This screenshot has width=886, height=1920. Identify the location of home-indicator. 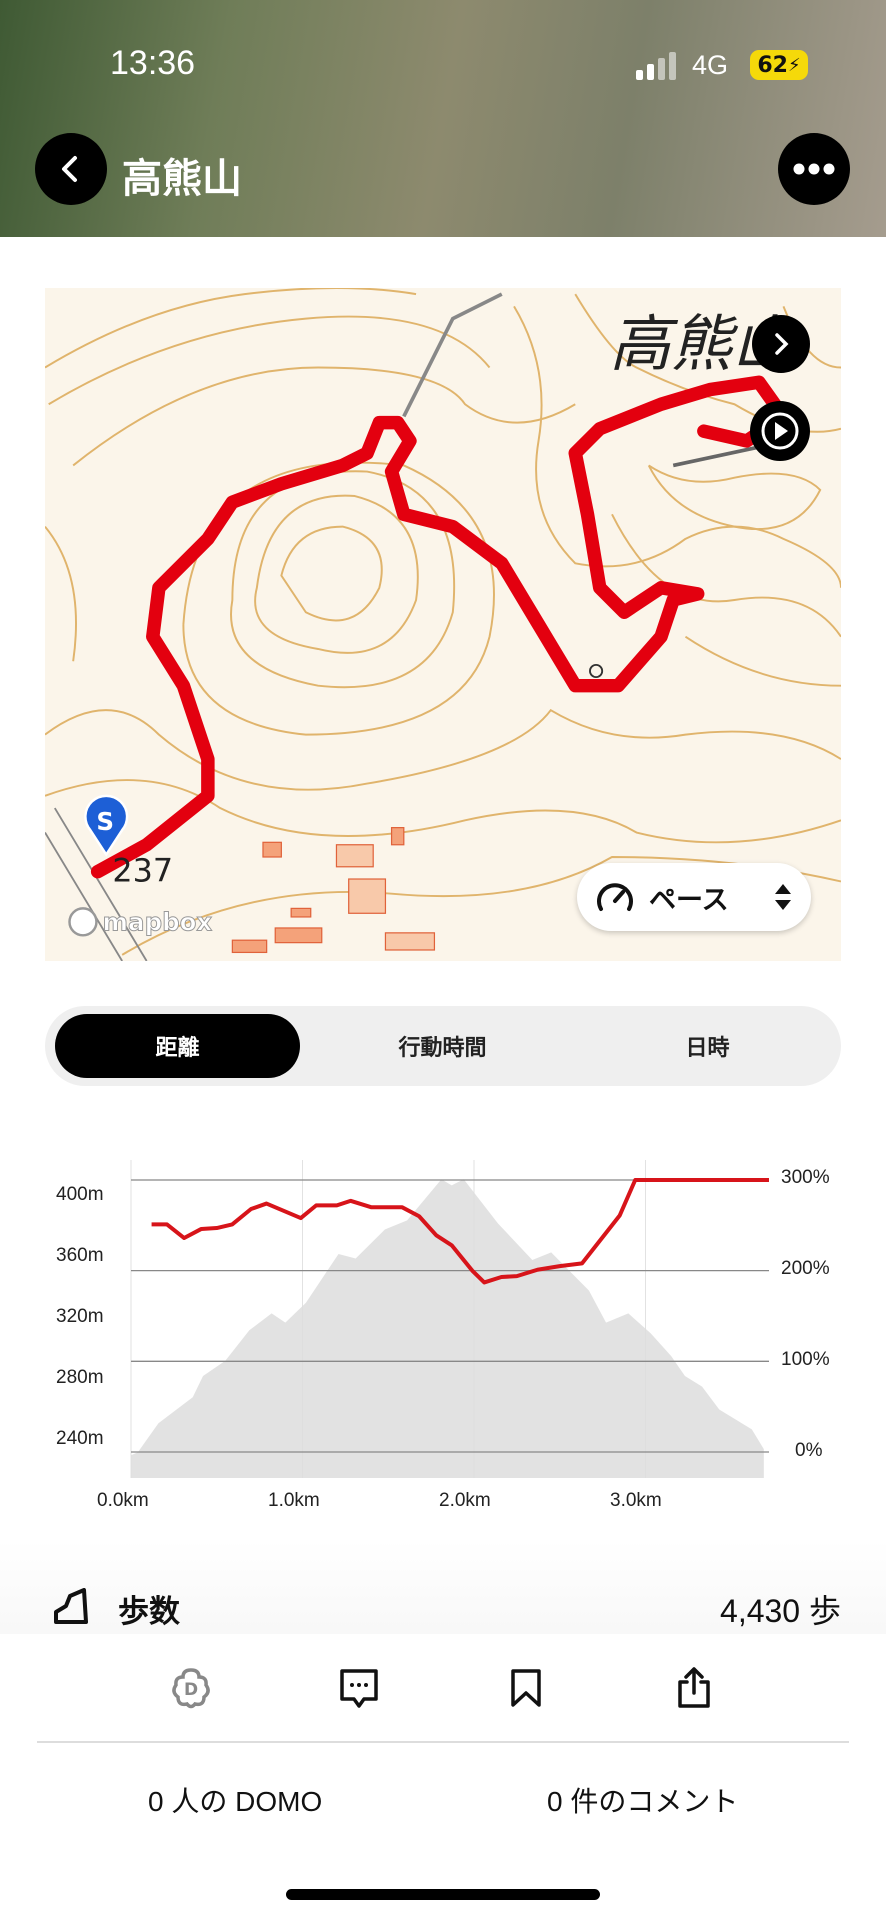
(443, 1894).